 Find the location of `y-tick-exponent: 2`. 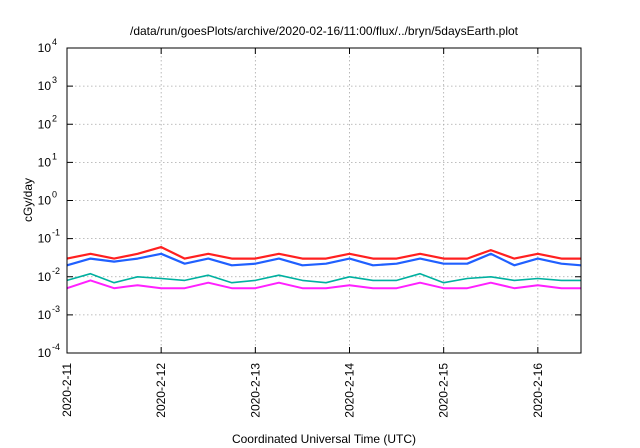

y-tick-exponent: 2 is located at coordinates (54, 118).